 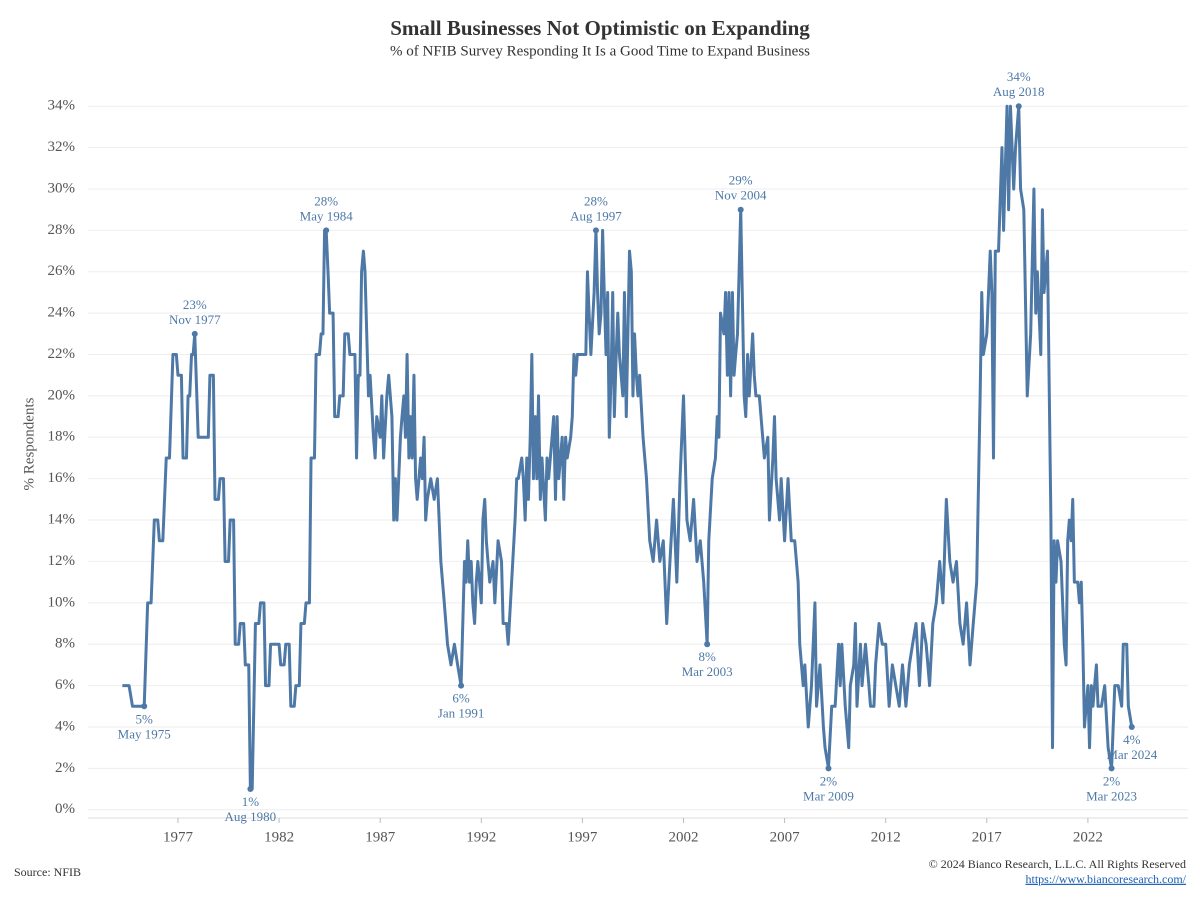 I want to click on y-tick-label: 34%, so click(x=62, y=106).